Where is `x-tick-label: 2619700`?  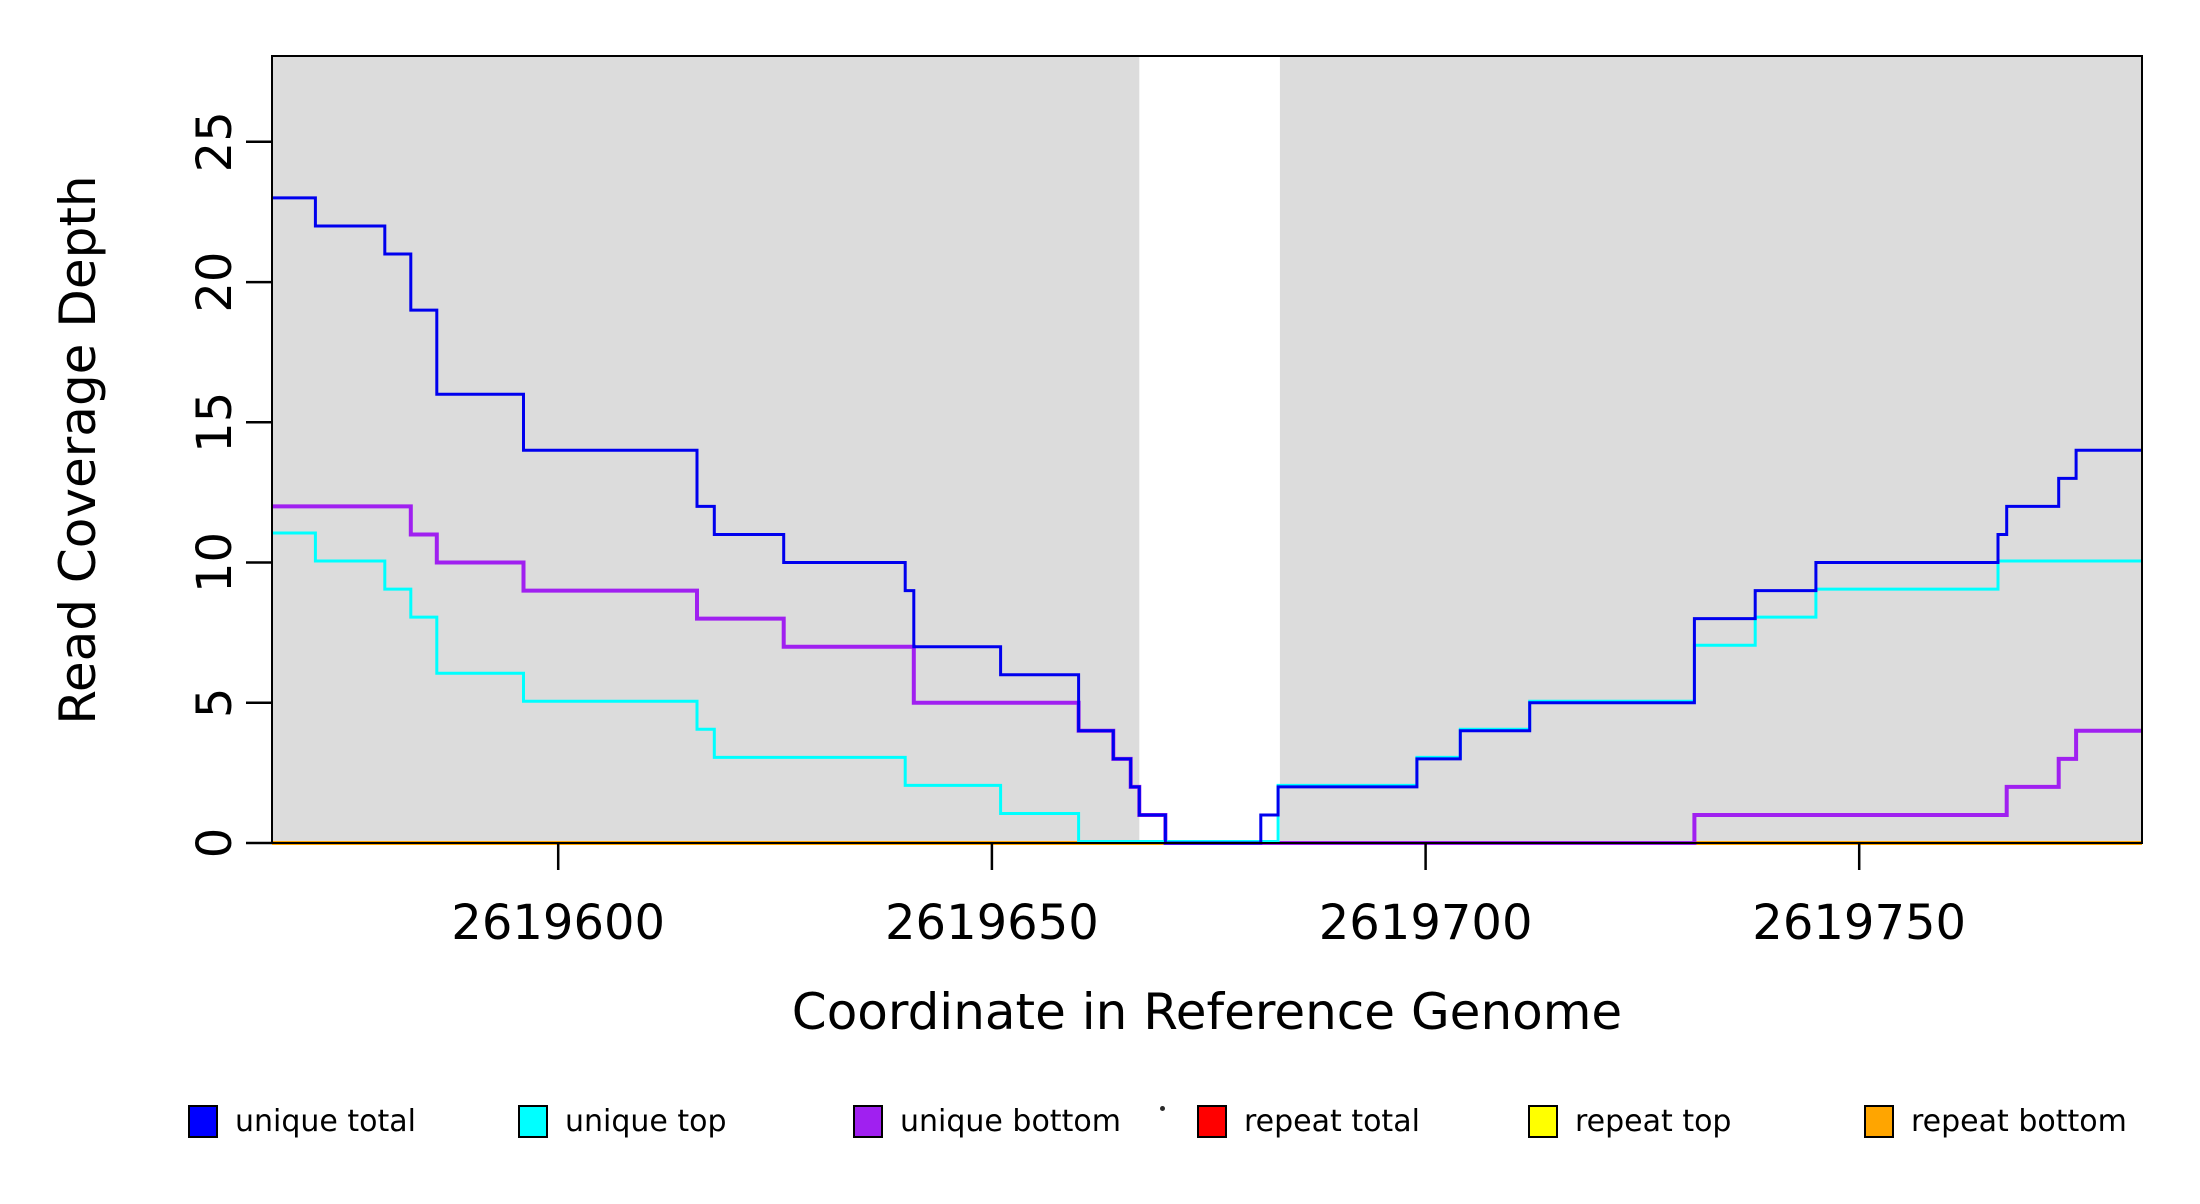 x-tick-label: 2619700 is located at coordinates (1426, 923).